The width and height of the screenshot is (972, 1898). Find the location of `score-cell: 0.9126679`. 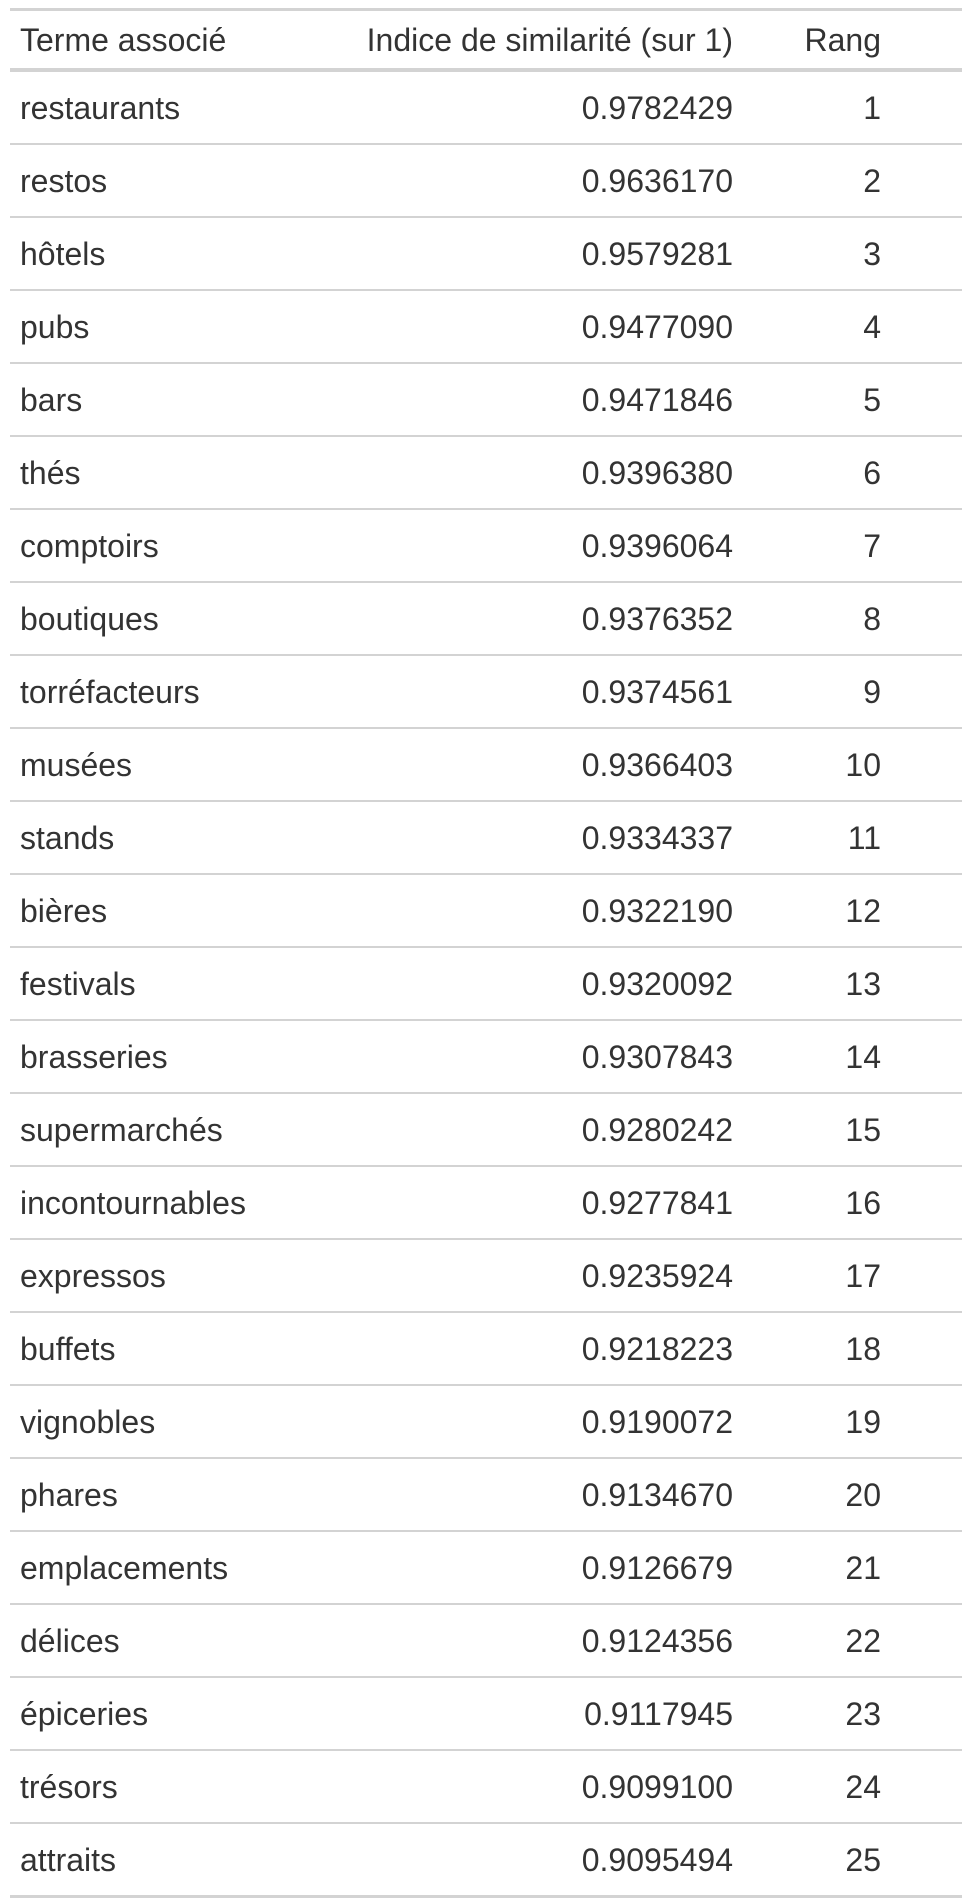

score-cell: 0.9126679 is located at coordinates (513, 1567).